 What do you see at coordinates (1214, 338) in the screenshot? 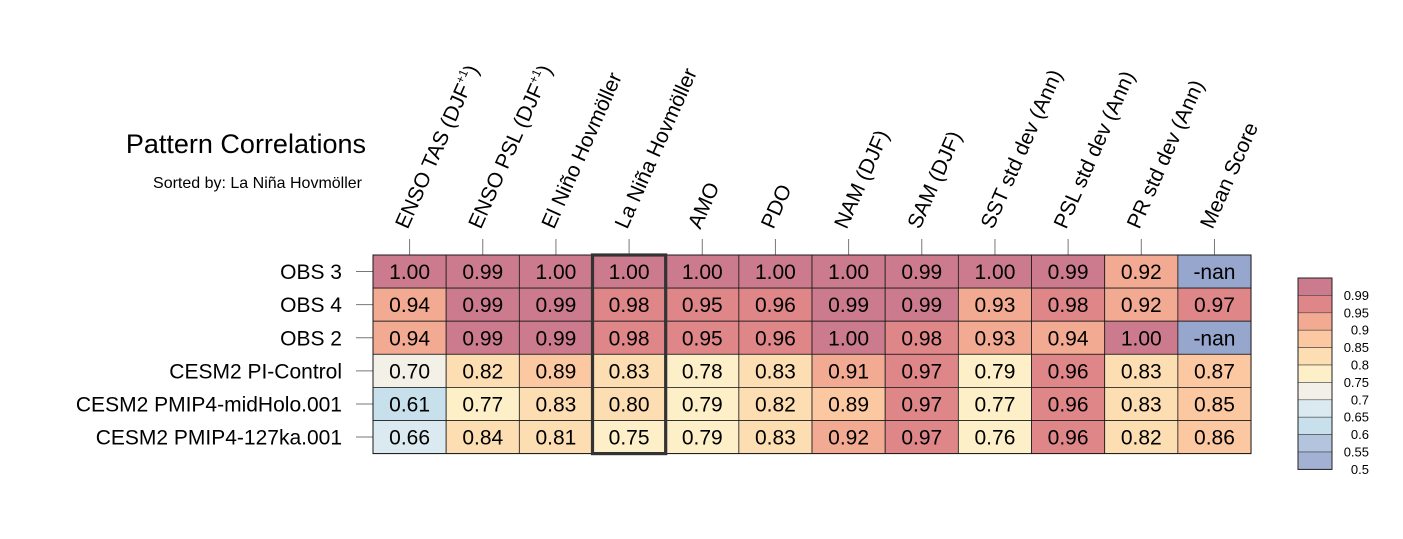
I see `cell-value-label: -nan` at bounding box center [1214, 338].